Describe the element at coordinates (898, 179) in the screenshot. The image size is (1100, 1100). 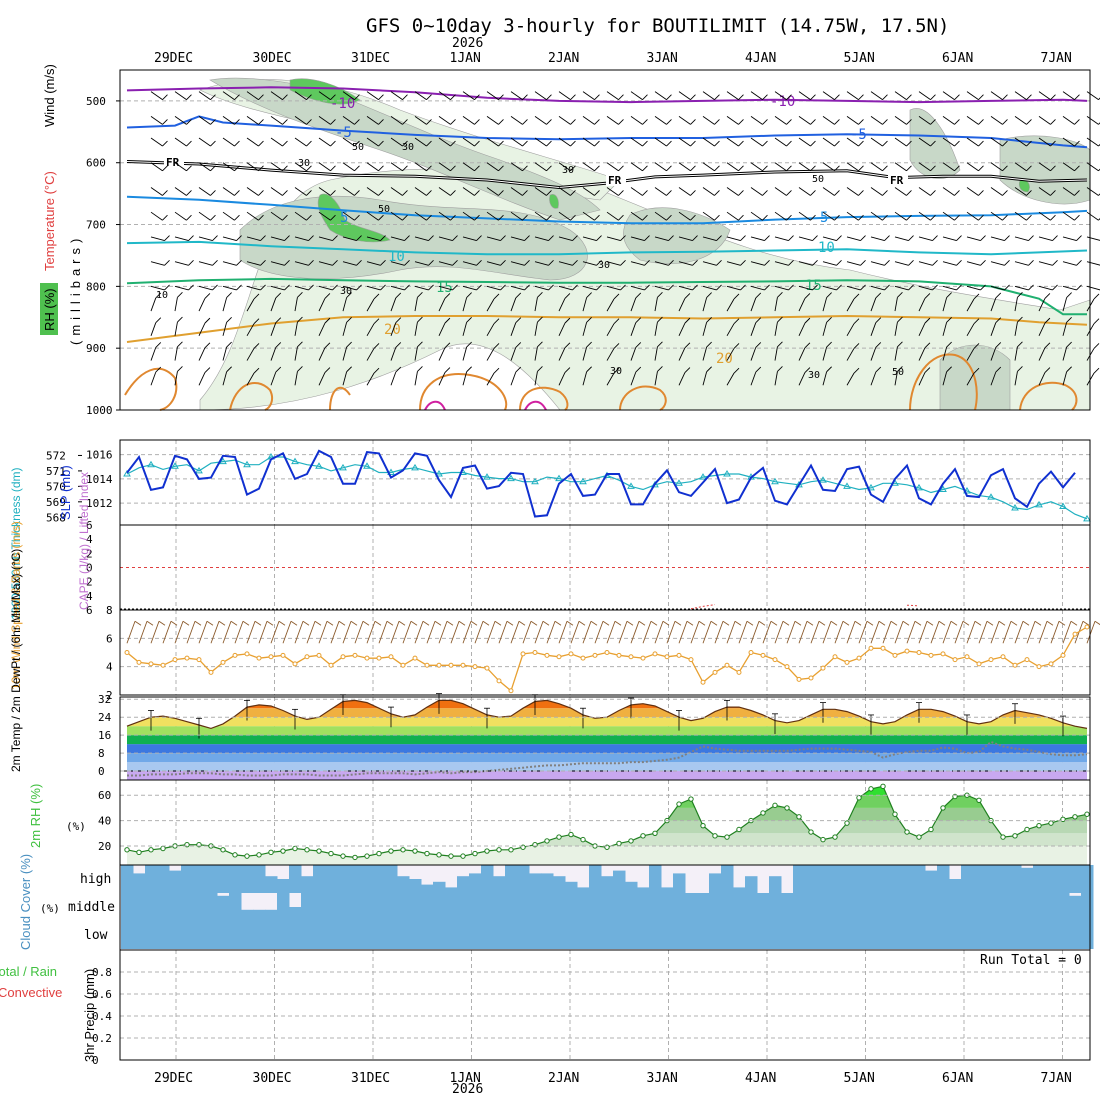
I see `fr-label-bg` at that location.